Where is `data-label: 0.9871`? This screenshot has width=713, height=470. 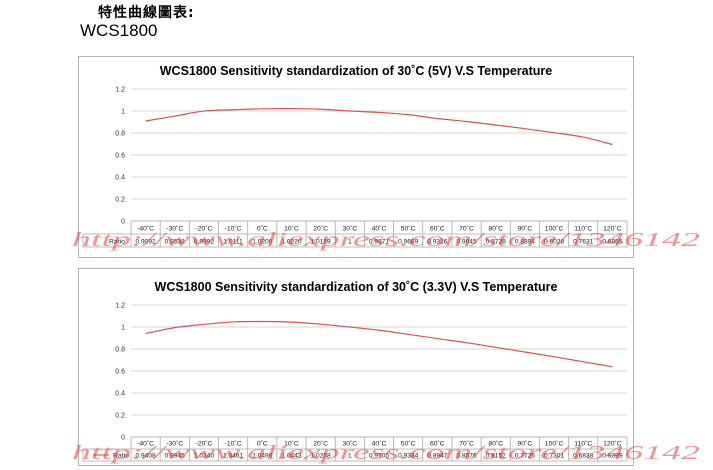
data-label: 0.9871 is located at coordinates (379, 242).